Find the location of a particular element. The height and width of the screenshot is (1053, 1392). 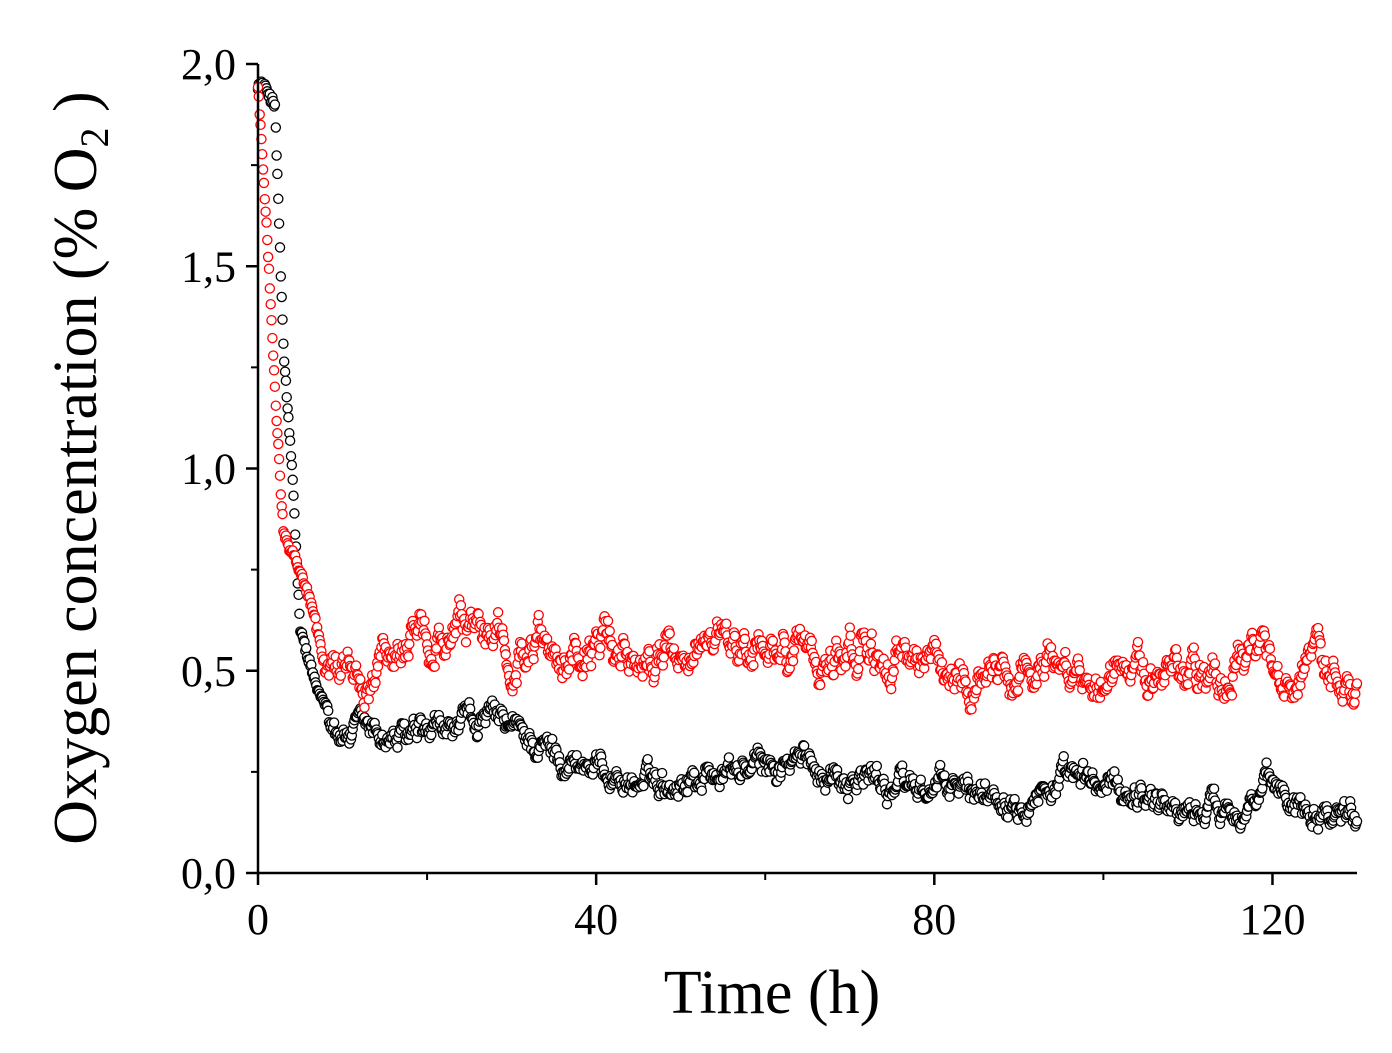

y-tick-label: 0,5 is located at coordinates (208, 671).